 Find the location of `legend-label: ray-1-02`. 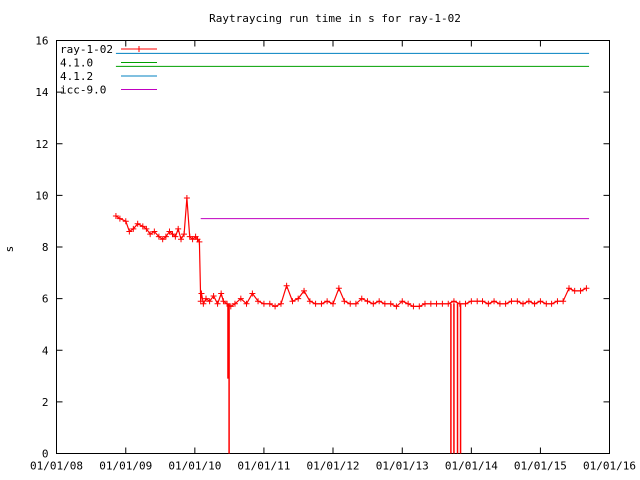

legend-label: ray-1-02 is located at coordinates (86, 49).